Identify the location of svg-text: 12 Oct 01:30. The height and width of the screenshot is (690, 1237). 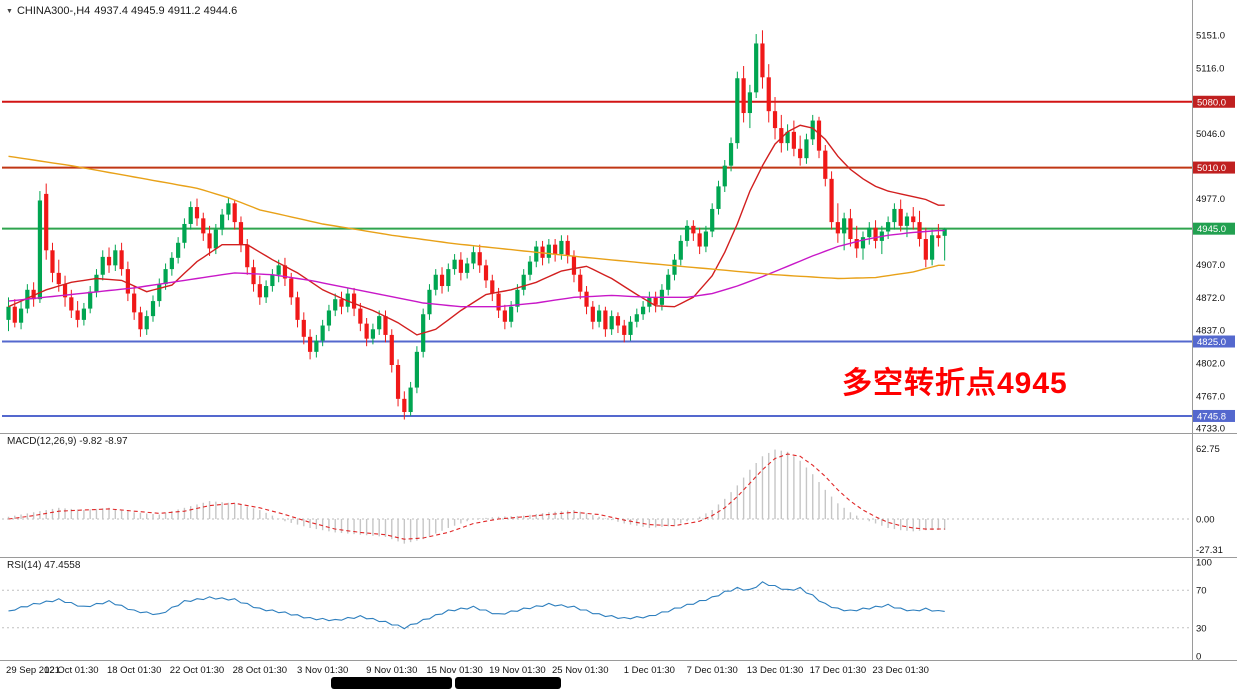
(71, 670).